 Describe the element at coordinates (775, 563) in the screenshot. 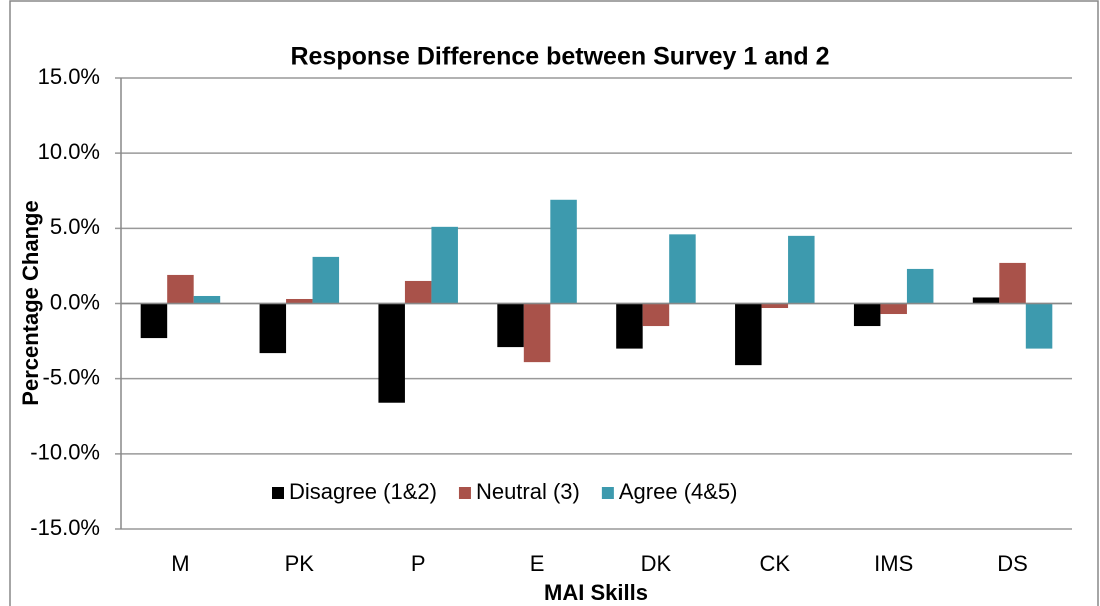

I see `x-tick-label: CK` at that location.